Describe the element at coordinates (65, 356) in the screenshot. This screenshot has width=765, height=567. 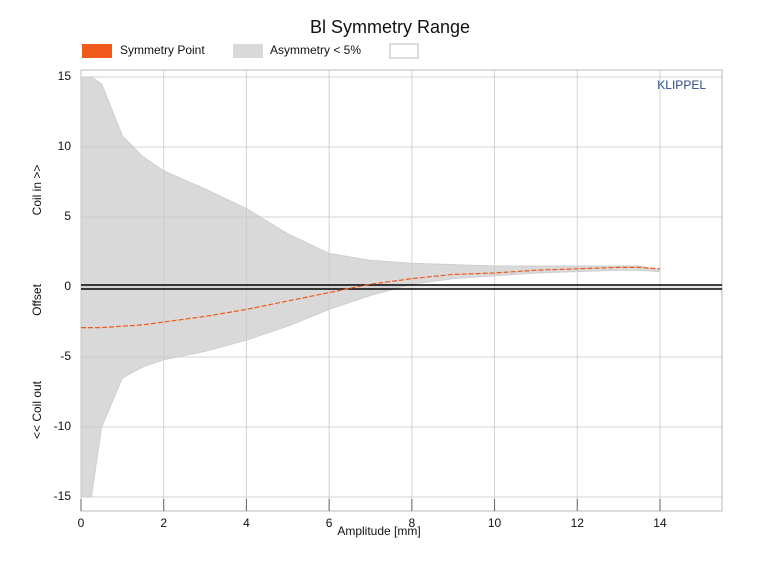
I see `y-tick-label: -5` at that location.